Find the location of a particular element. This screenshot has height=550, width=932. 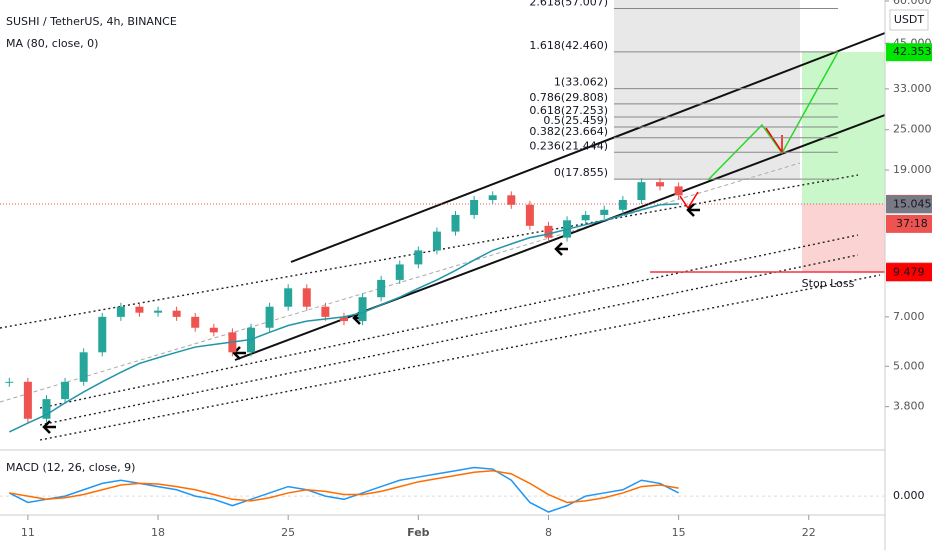

countdown: 37:18 is located at coordinates (912, 223).